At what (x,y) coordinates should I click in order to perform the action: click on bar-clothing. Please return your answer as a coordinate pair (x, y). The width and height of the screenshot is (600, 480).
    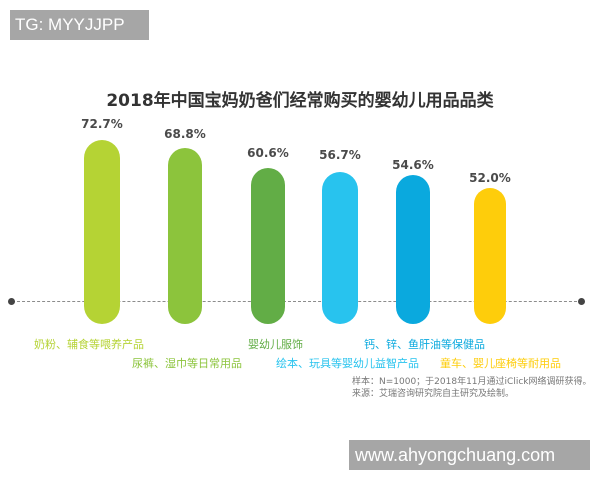
    Looking at the image, I should click on (268, 246).